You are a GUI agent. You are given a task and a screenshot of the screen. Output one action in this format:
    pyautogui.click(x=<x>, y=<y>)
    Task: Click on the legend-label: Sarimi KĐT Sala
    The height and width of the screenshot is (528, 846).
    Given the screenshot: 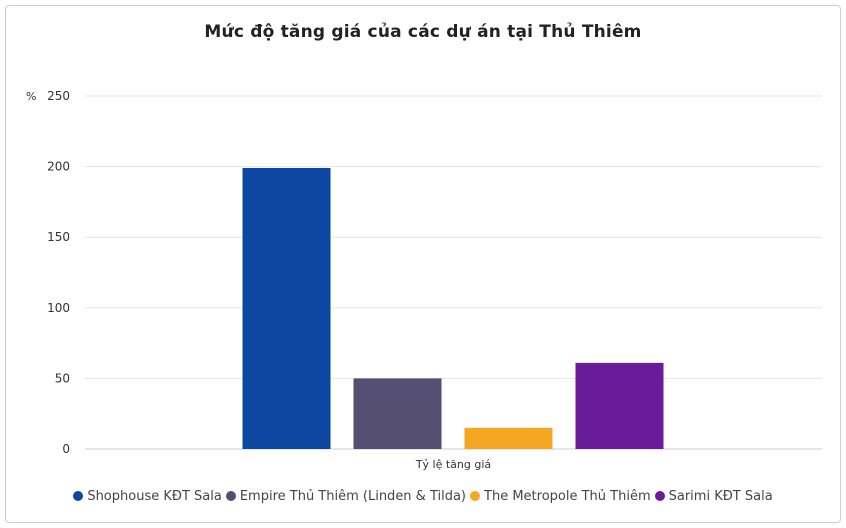 What is the action you would take?
    pyautogui.click(x=720, y=496)
    